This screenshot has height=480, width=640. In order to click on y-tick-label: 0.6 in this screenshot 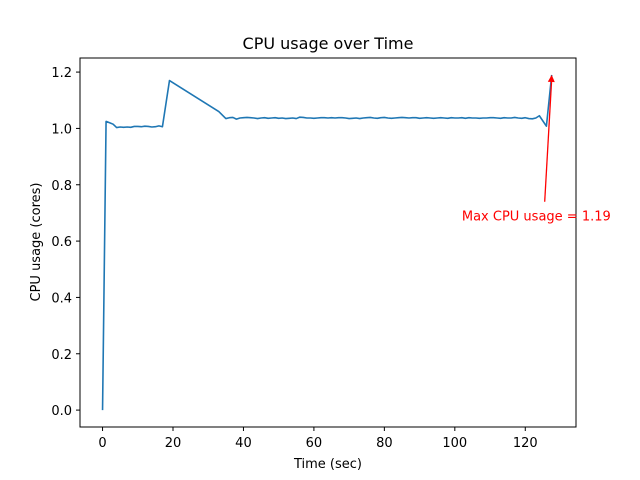, I will do `click(61, 242)`.